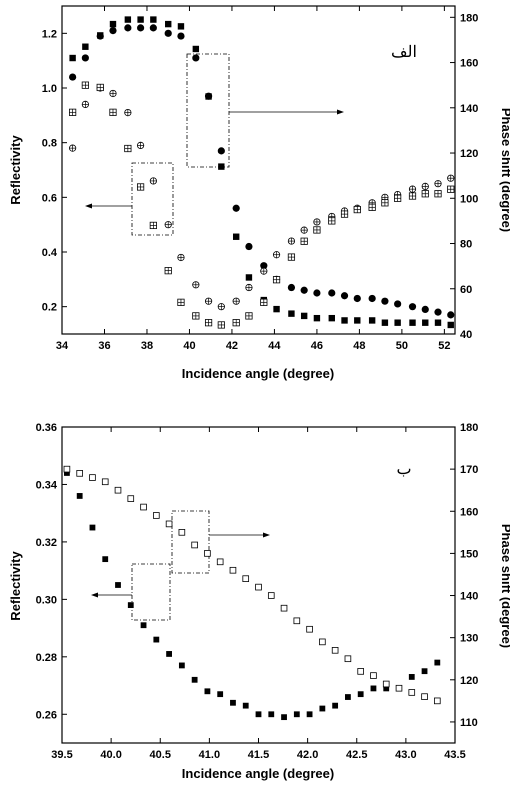 This screenshot has width=510, height=791. What do you see at coordinates (405, 755) in the screenshot?
I see `x-tick-label: 43.0` at bounding box center [405, 755].